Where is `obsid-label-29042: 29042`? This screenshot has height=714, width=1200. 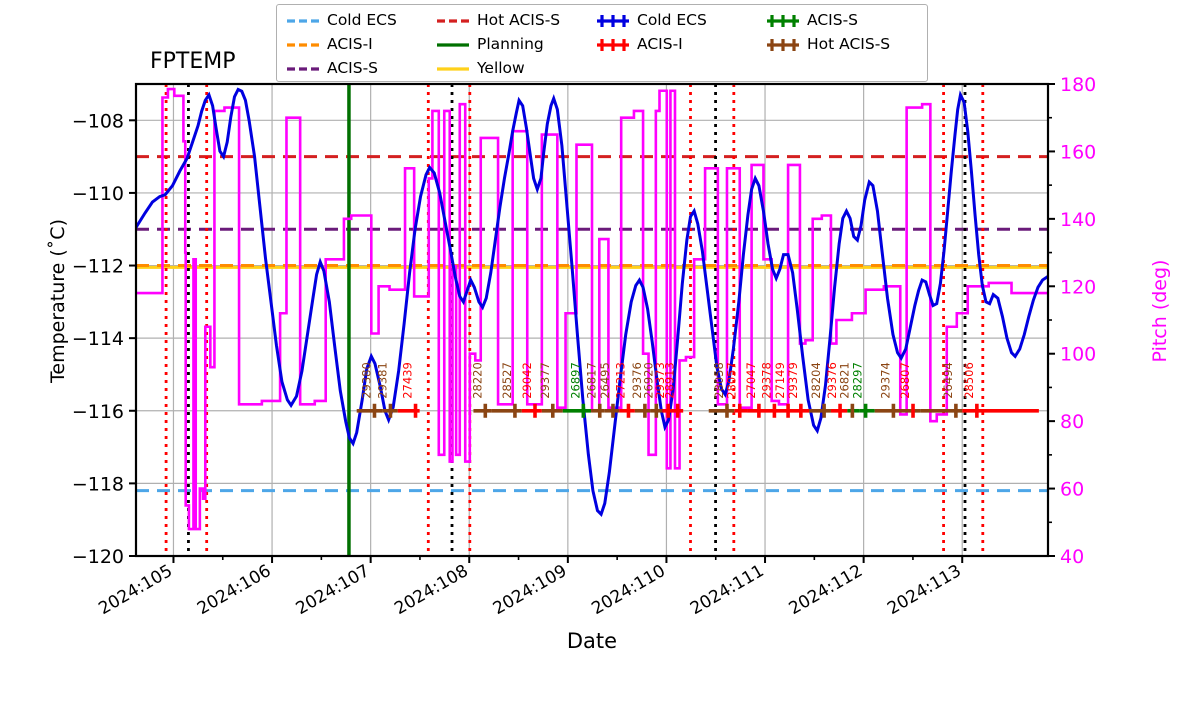 obsid-label-29042: 29042 is located at coordinates (527, 380).